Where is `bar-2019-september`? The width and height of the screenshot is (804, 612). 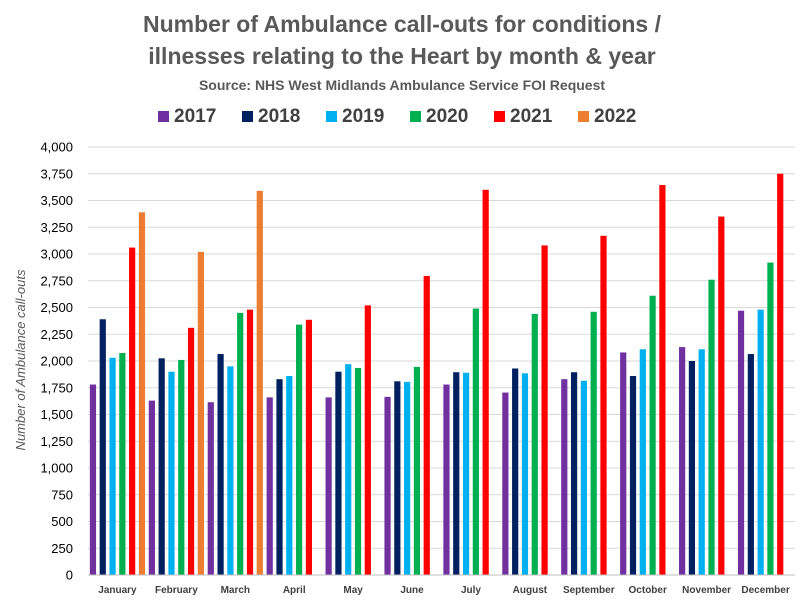
bar-2019-september is located at coordinates (583, 477).